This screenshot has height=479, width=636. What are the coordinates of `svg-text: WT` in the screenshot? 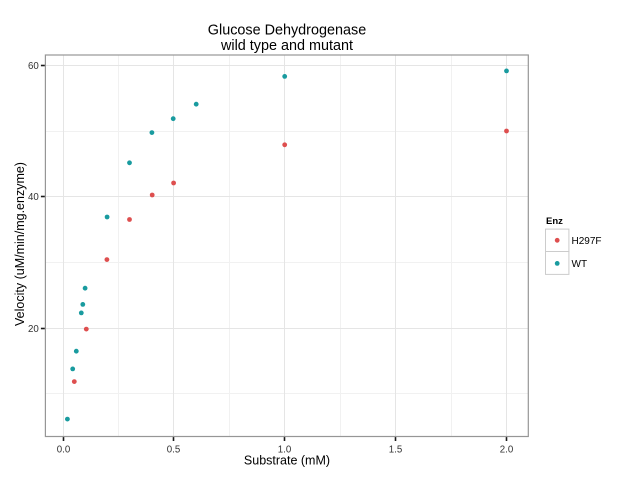 It's located at (580, 264).